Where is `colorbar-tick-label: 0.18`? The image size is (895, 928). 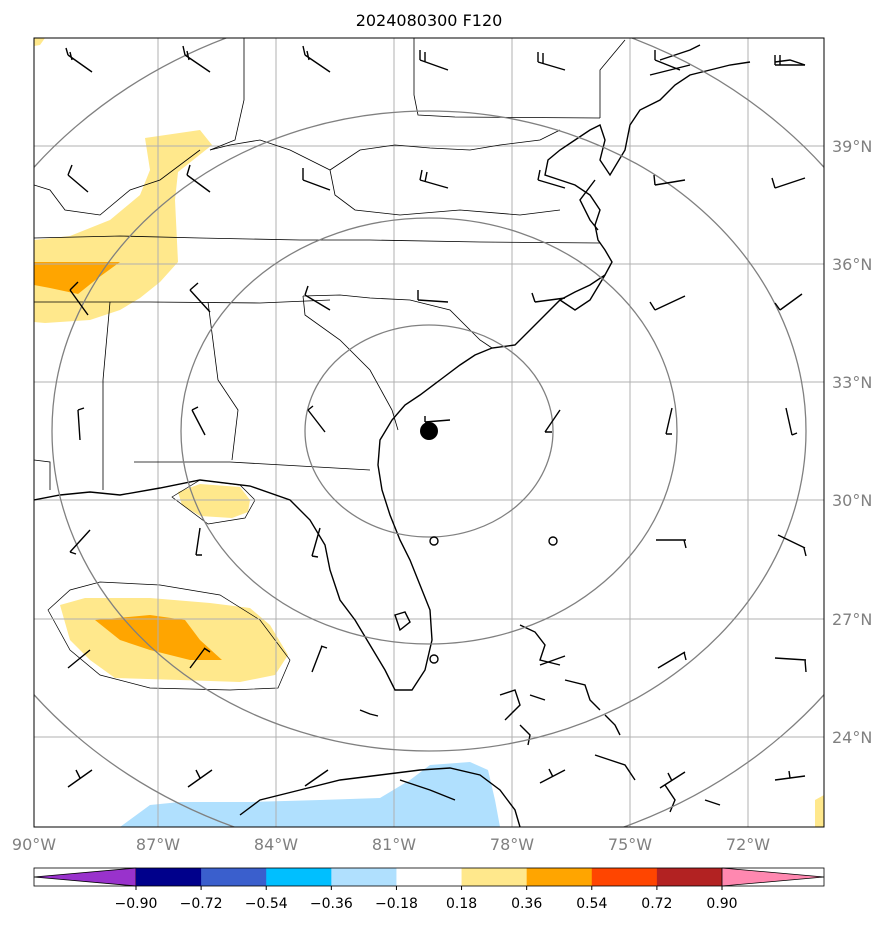 colorbar-tick-label: 0.18 is located at coordinates (461, 904).